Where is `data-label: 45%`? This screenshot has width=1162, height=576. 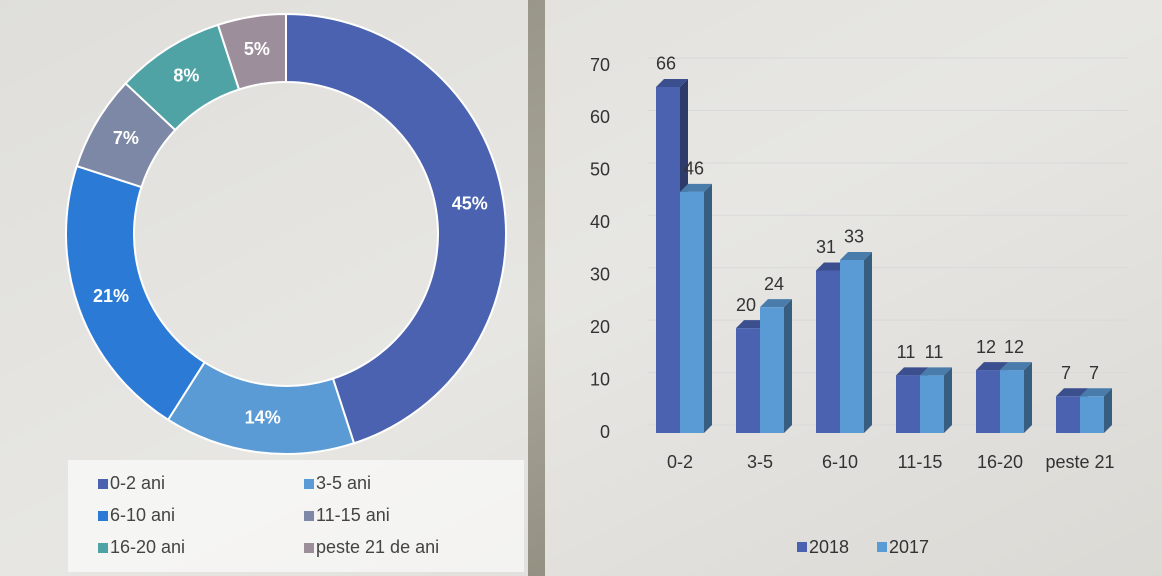 data-label: 45% is located at coordinates (470, 204).